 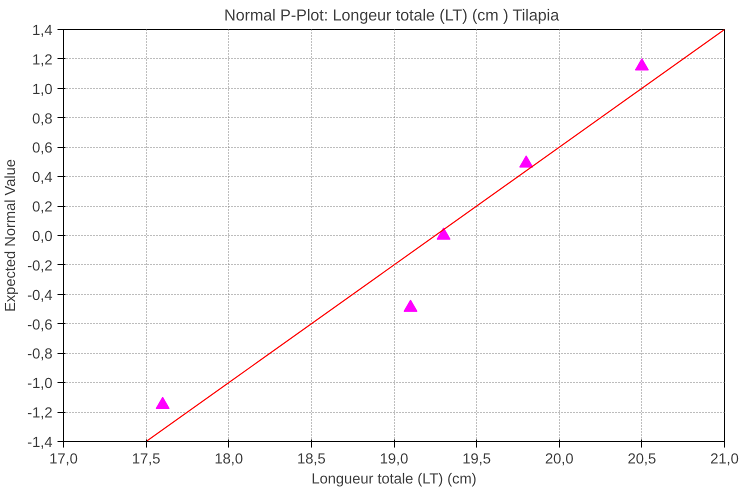 What do you see at coordinates (63, 460) in the screenshot?
I see `x-tick-label: 17,0` at bounding box center [63, 460].